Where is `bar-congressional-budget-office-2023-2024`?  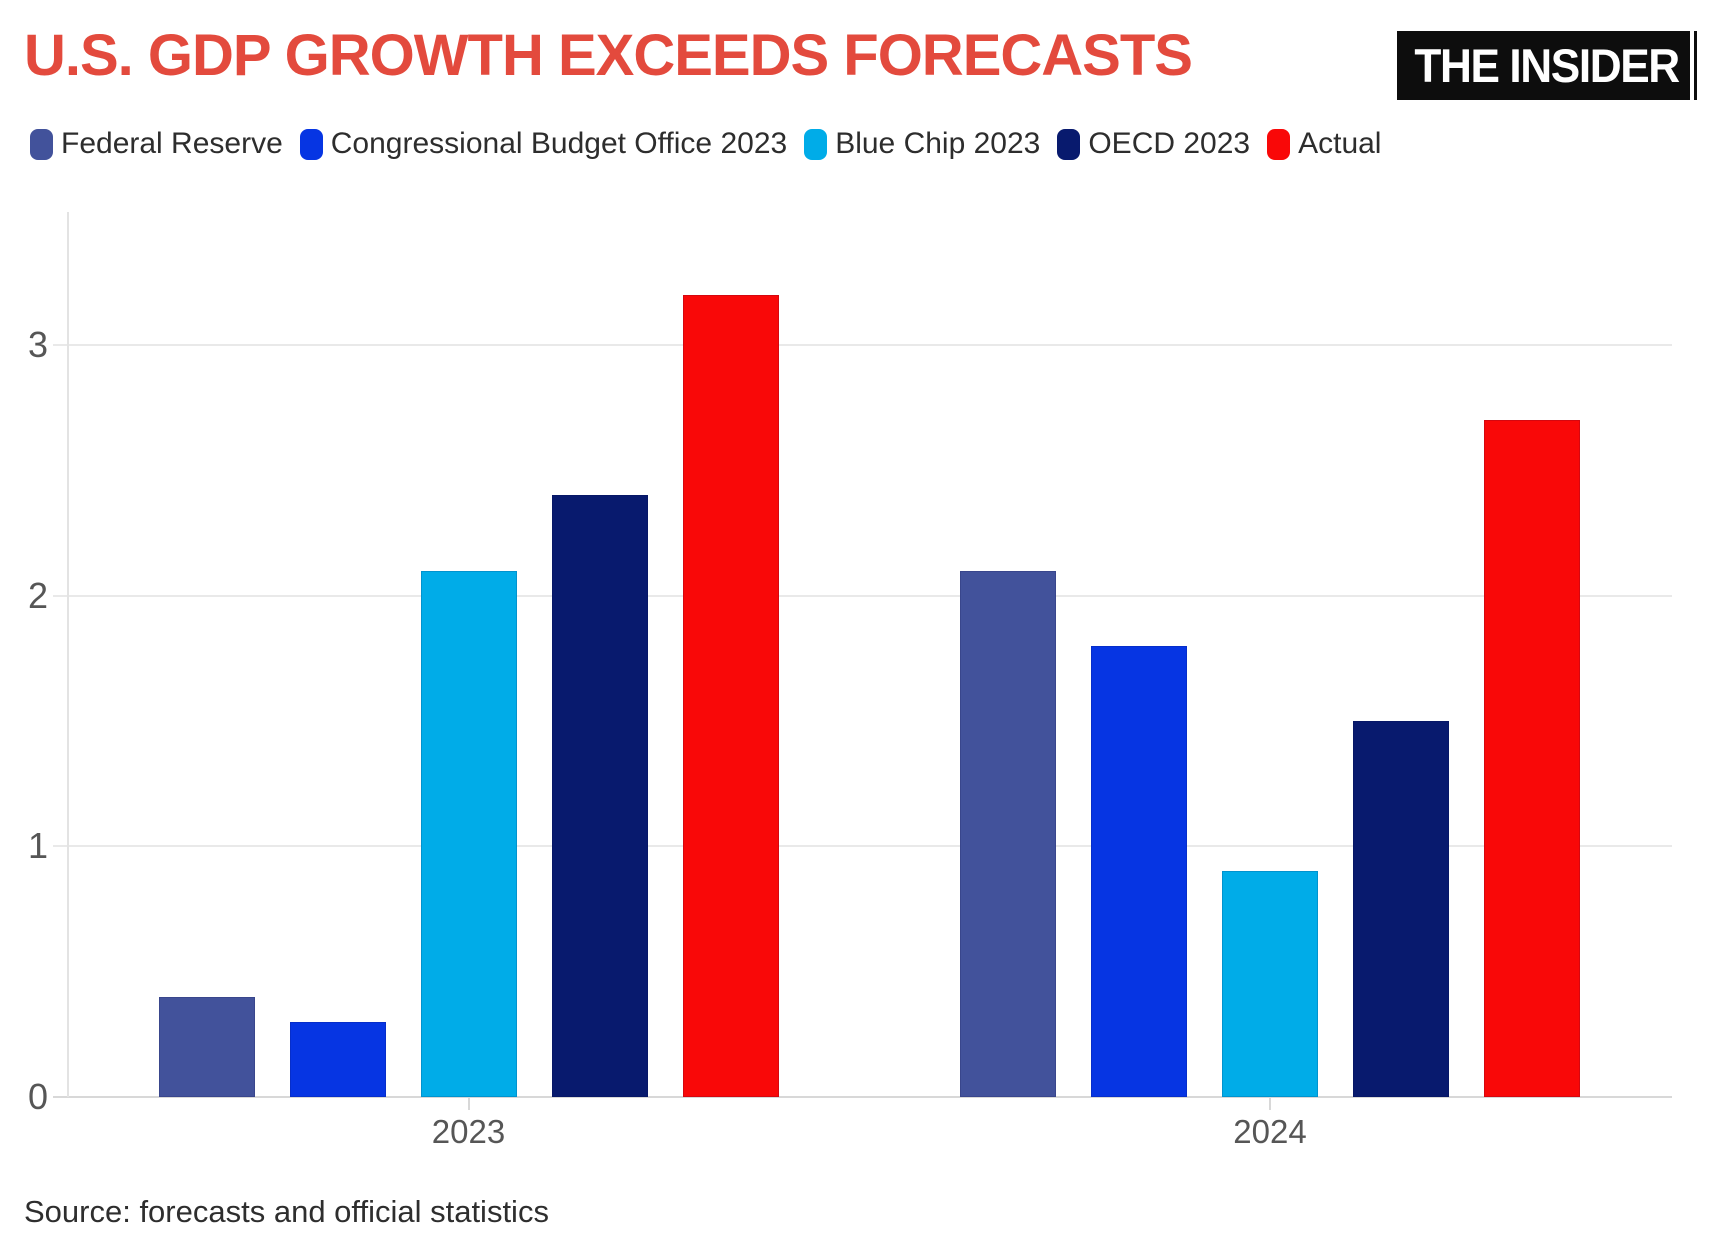 bar-congressional-budget-office-2023-2024 is located at coordinates (1139, 871).